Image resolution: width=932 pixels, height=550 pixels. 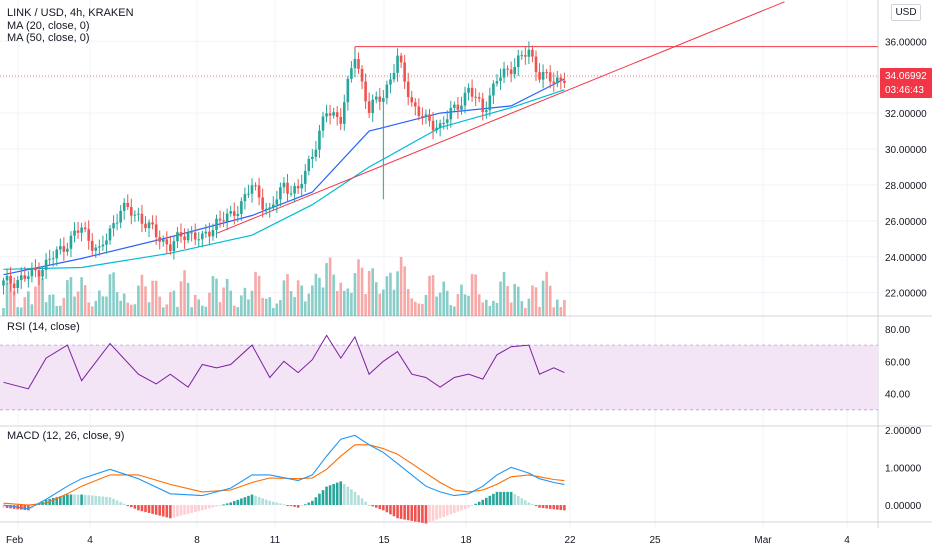 What do you see at coordinates (48, 38) in the screenshot?
I see `ma50-legend: MA (50, close, 0)` at bounding box center [48, 38].